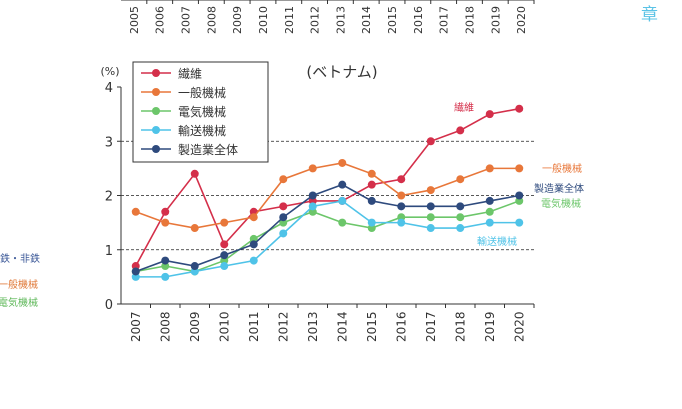 The width and height of the screenshot is (682, 409). I want to click on x-tick-label: 2012, so click(283, 326).